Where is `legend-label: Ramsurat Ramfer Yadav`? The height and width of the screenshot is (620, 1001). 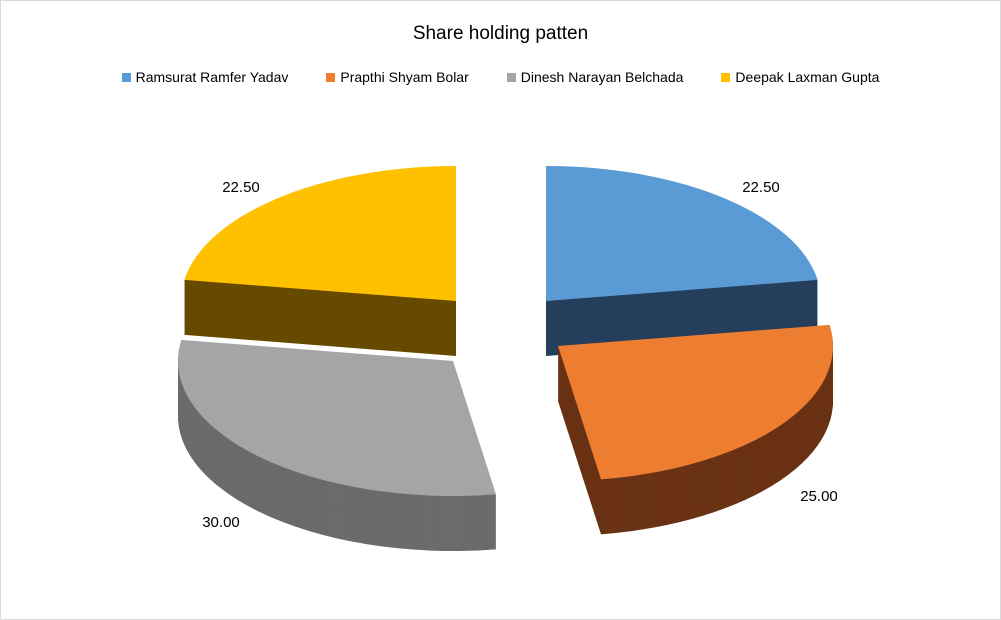 legend-label: Ramsurat Ramfer Yadav is located at coordinates (212, 77).